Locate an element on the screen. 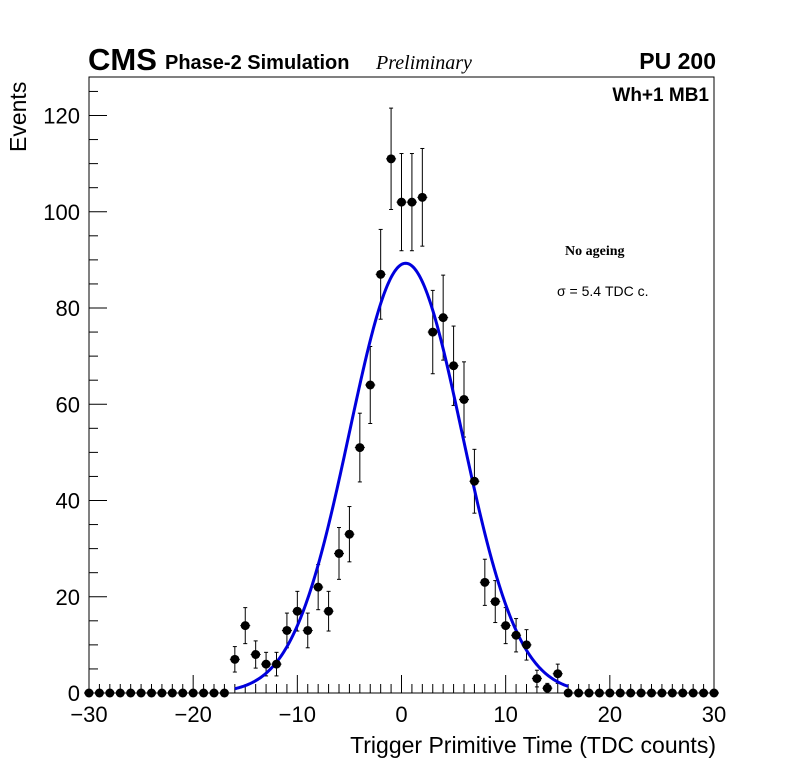 This screenshot has width=796, height=772. condition-label: No ageing is located at coordinates (595, 251).